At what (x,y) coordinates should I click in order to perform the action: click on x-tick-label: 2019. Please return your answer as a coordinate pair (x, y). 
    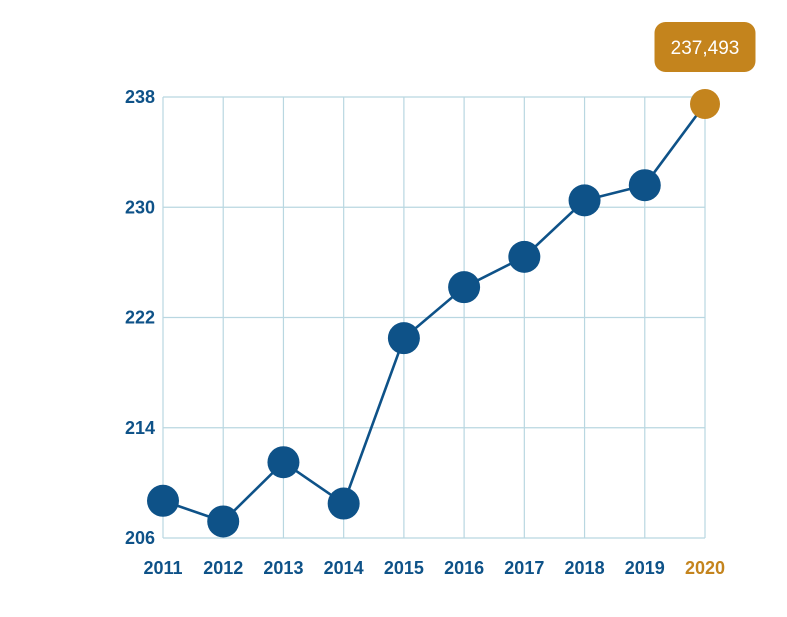
    Looking at the image, I should click on (645, 568).